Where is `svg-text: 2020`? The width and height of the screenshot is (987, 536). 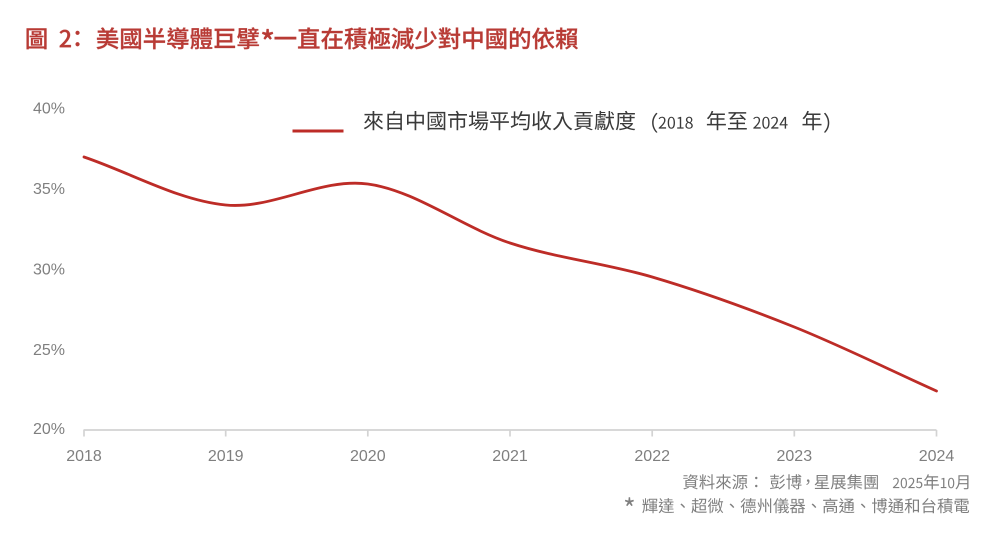
svg-text: 2020 is located at coordinates (368, 456).